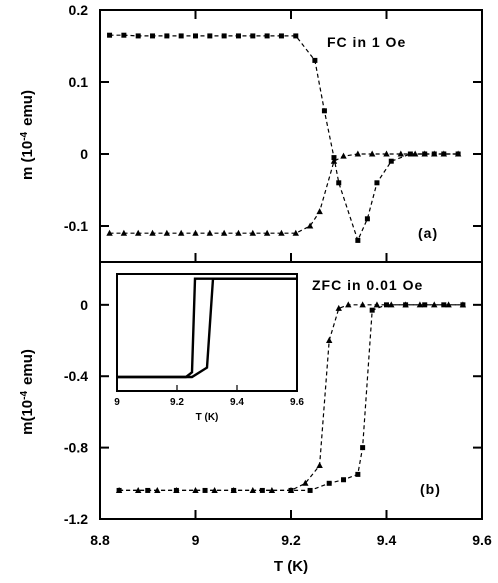 This screenshot has width=498, height=583. What do you see at coordinates (84, 154) in the screenshot?
I see `panel-a-ytick-label: 0` at bounding box center [84, 154].